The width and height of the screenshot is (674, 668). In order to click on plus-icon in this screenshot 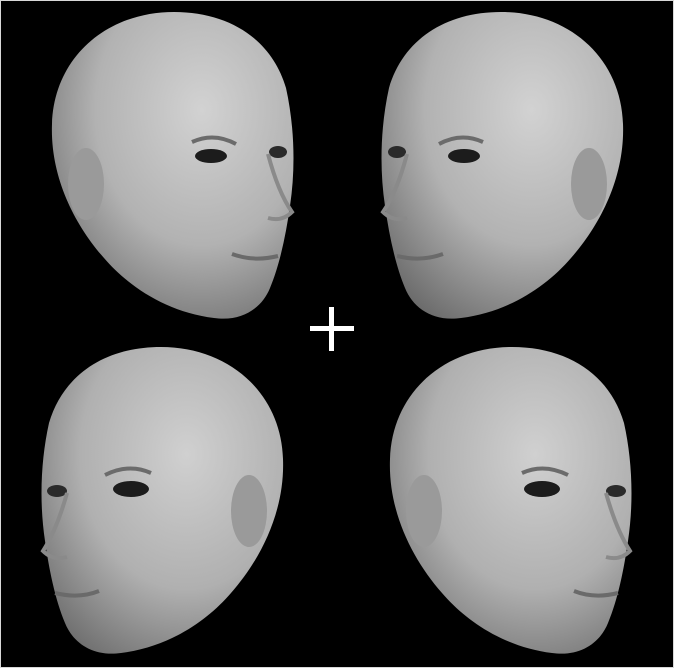, I will do `click(332, 329)`.